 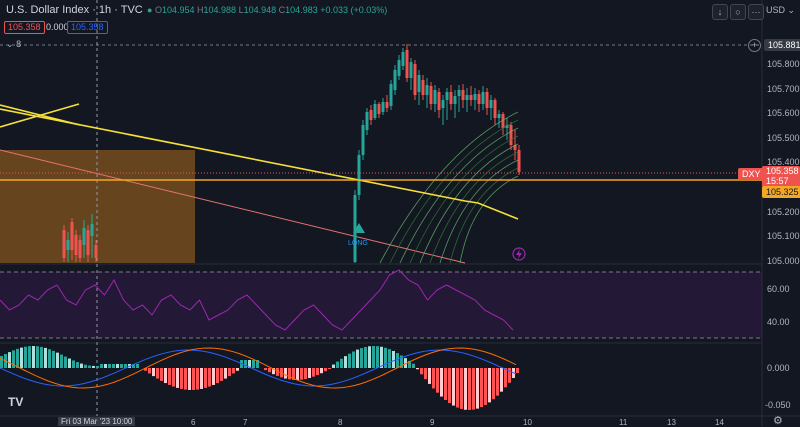 I want to click on arrow-down-icon: ↓, so click(x=720, y=12).